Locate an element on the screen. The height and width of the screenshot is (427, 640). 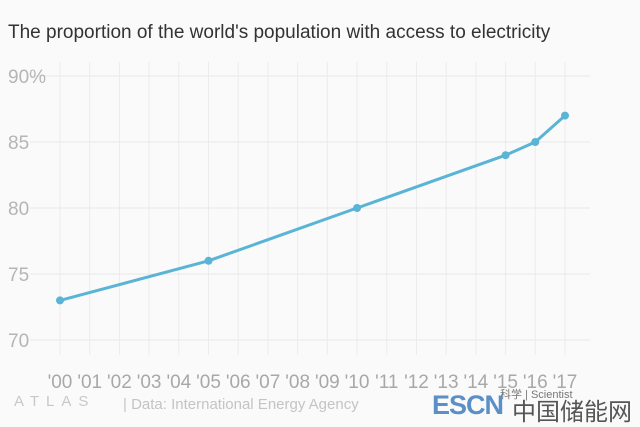
x-tick-label: '02 is located at coordinates (119, 382).